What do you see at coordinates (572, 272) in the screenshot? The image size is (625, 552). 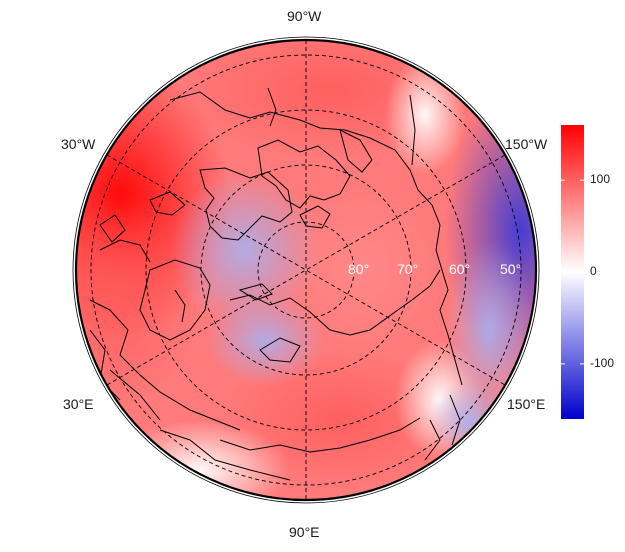 I see `colorbar` at bounding box center [572, 272].